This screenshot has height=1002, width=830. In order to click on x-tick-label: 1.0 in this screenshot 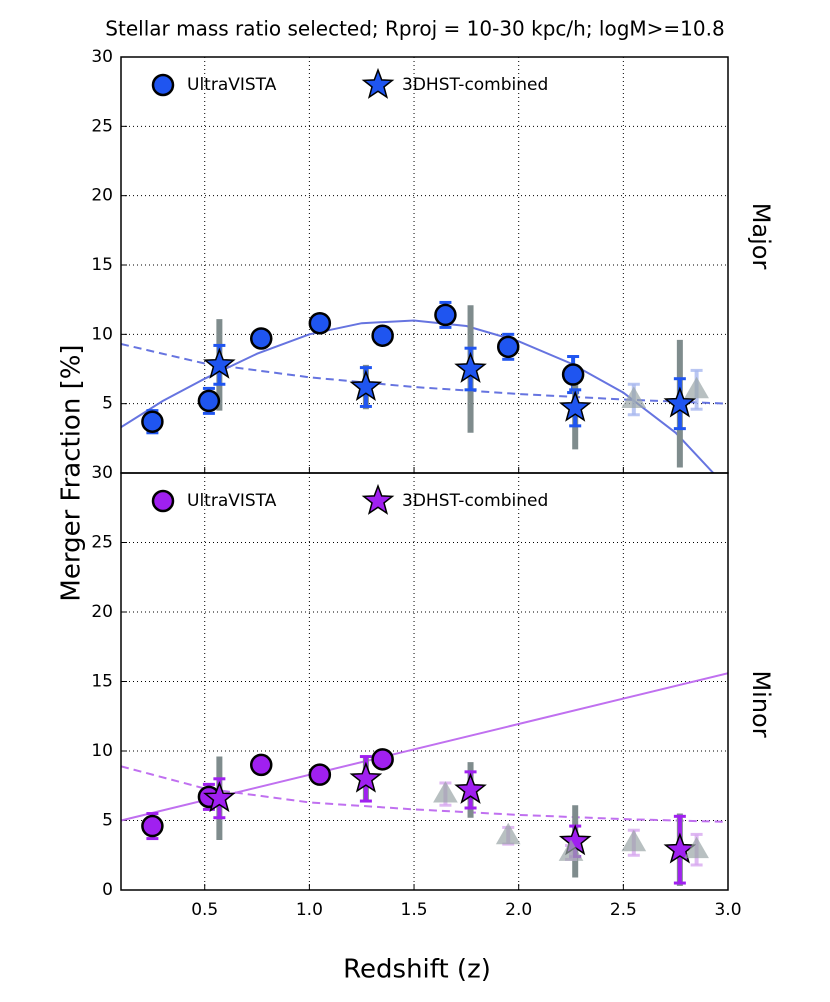, I will do `click(309, 910)`.